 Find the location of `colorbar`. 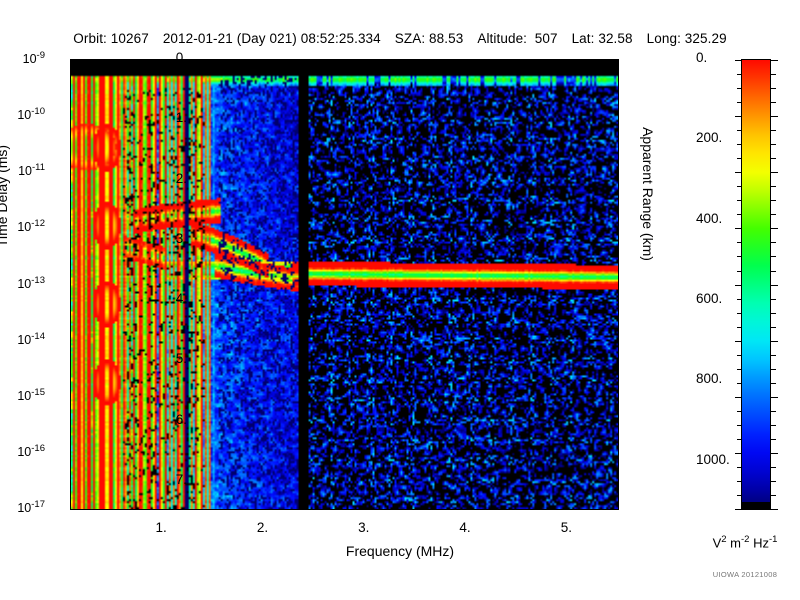

colorbar is located at coordinates (756, 284).